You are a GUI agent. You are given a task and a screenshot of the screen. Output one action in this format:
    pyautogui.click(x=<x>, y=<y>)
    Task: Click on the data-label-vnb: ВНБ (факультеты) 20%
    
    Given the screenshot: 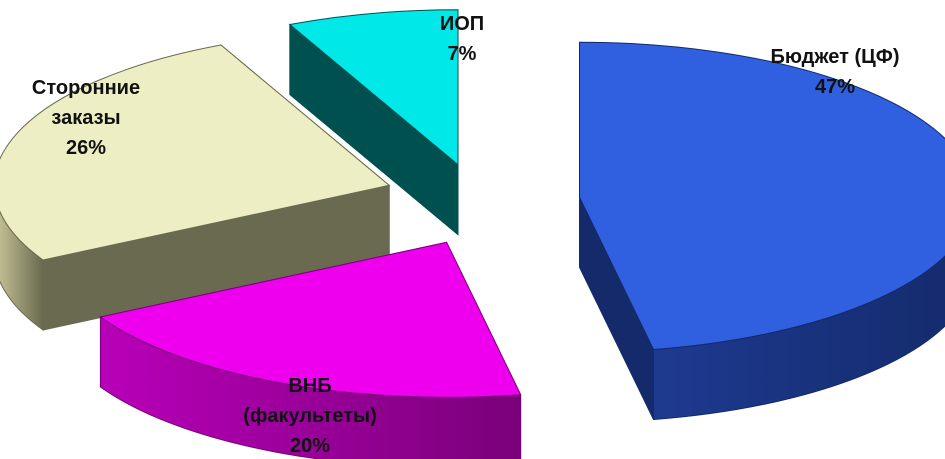 What is the action you would take?
    pyautogui.click(x=310, y=416)
    